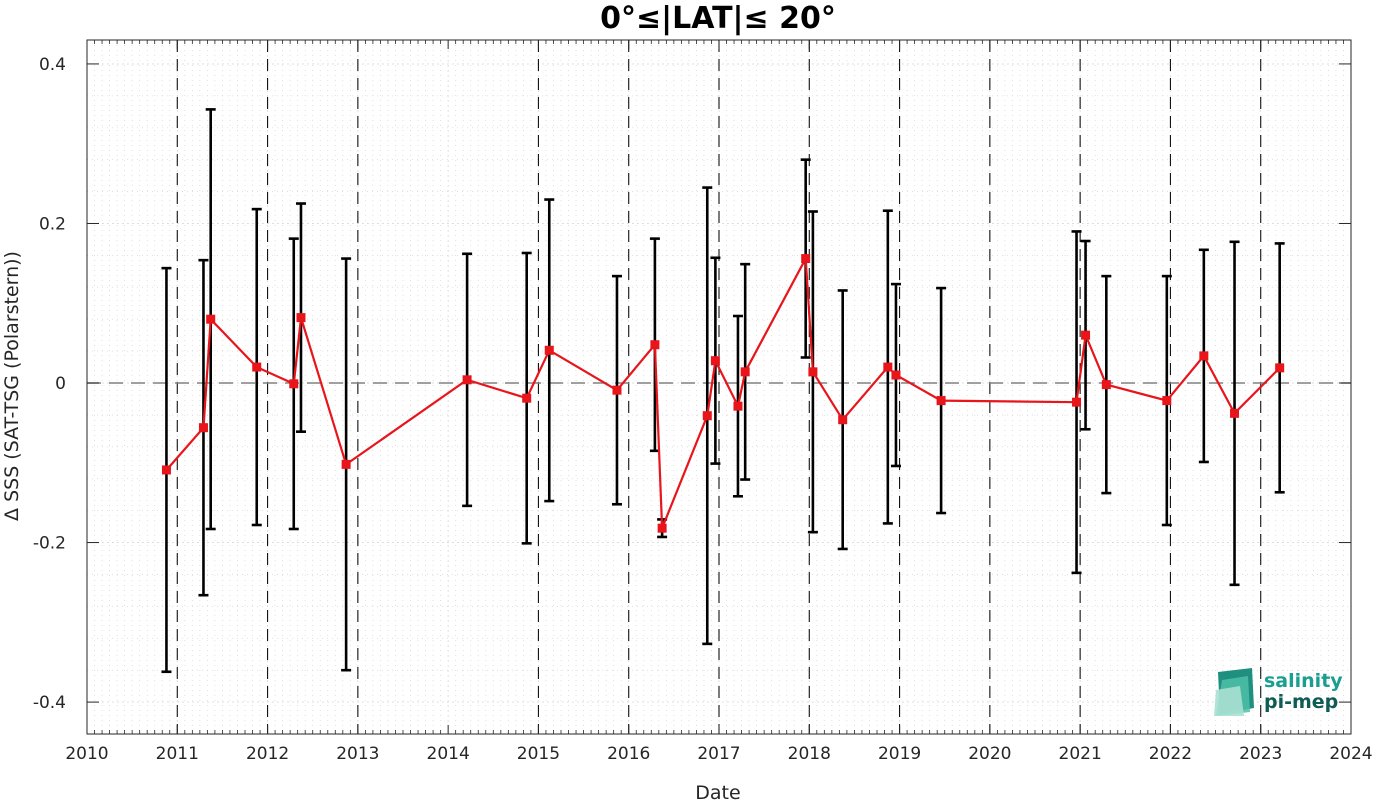  Describe the element at coordinates (49, 544) in the screenshot. I see `y-tick-label: -0.2` at that location.